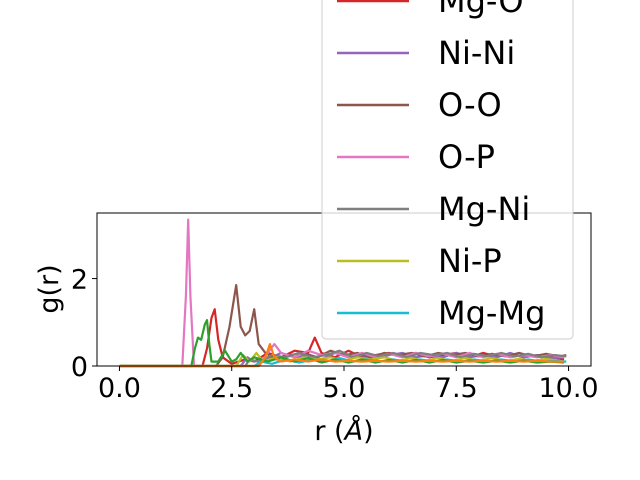 The width and height of the screenshot is (640, 480). I want to click on series-line-mg-ni, so click(343, 358).